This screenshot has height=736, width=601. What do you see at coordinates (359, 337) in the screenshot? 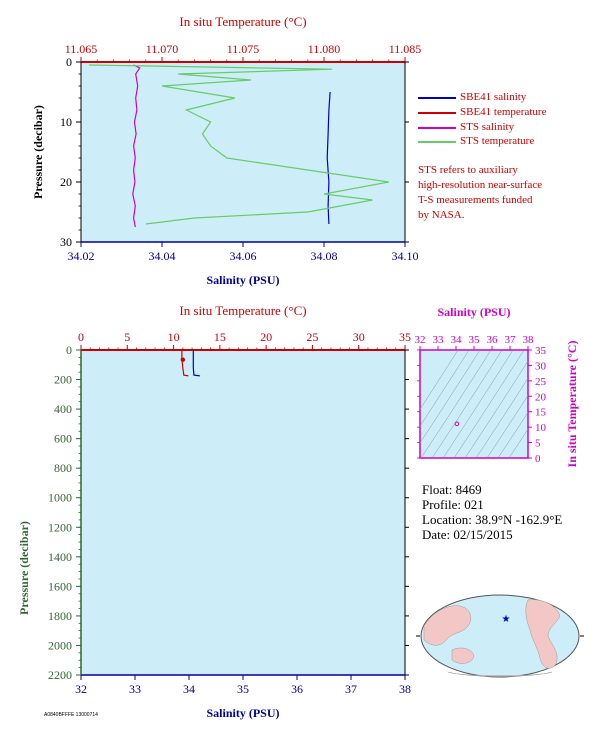
I see `lower-temperature-tick-label: 30` at bounding box center [359, 337].